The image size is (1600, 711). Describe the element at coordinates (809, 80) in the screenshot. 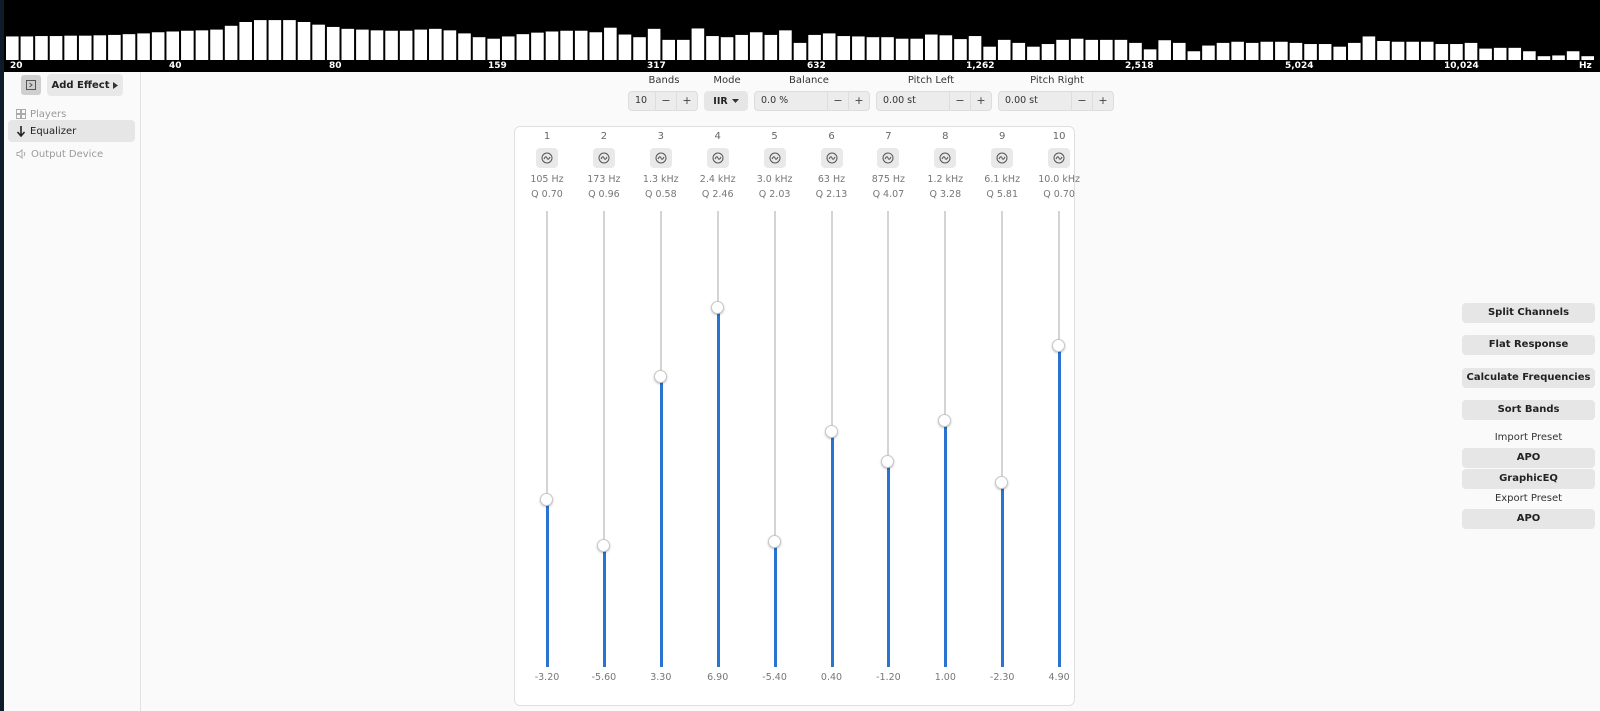

I see `balance-label: Balance` at that location.